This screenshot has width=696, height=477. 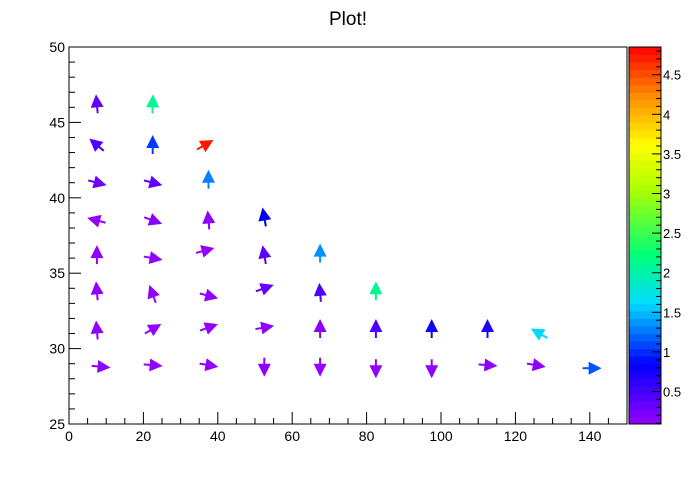 I want to click on colorbar-tick-label: 4, so click(x=666, y=114).